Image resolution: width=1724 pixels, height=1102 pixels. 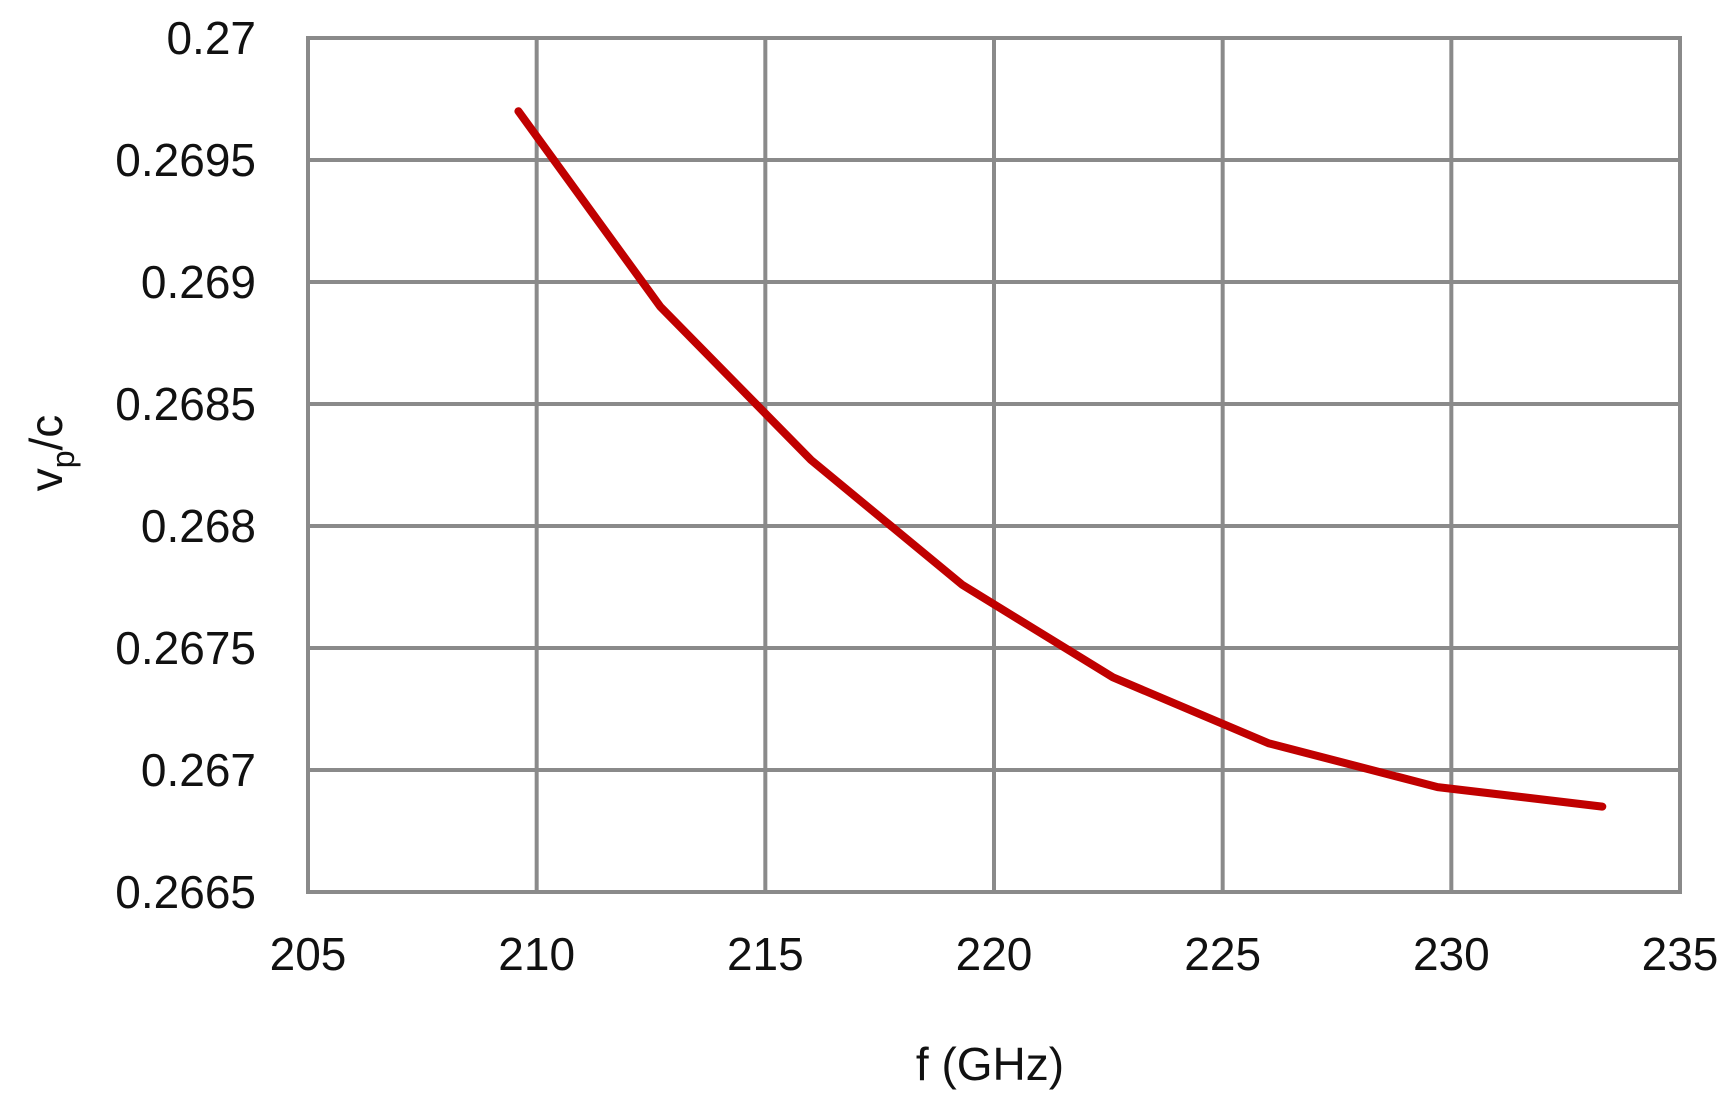 I want to click on x-axis-ticks: 205 210 215 220 225 230 235, so click(x=994, y=954).